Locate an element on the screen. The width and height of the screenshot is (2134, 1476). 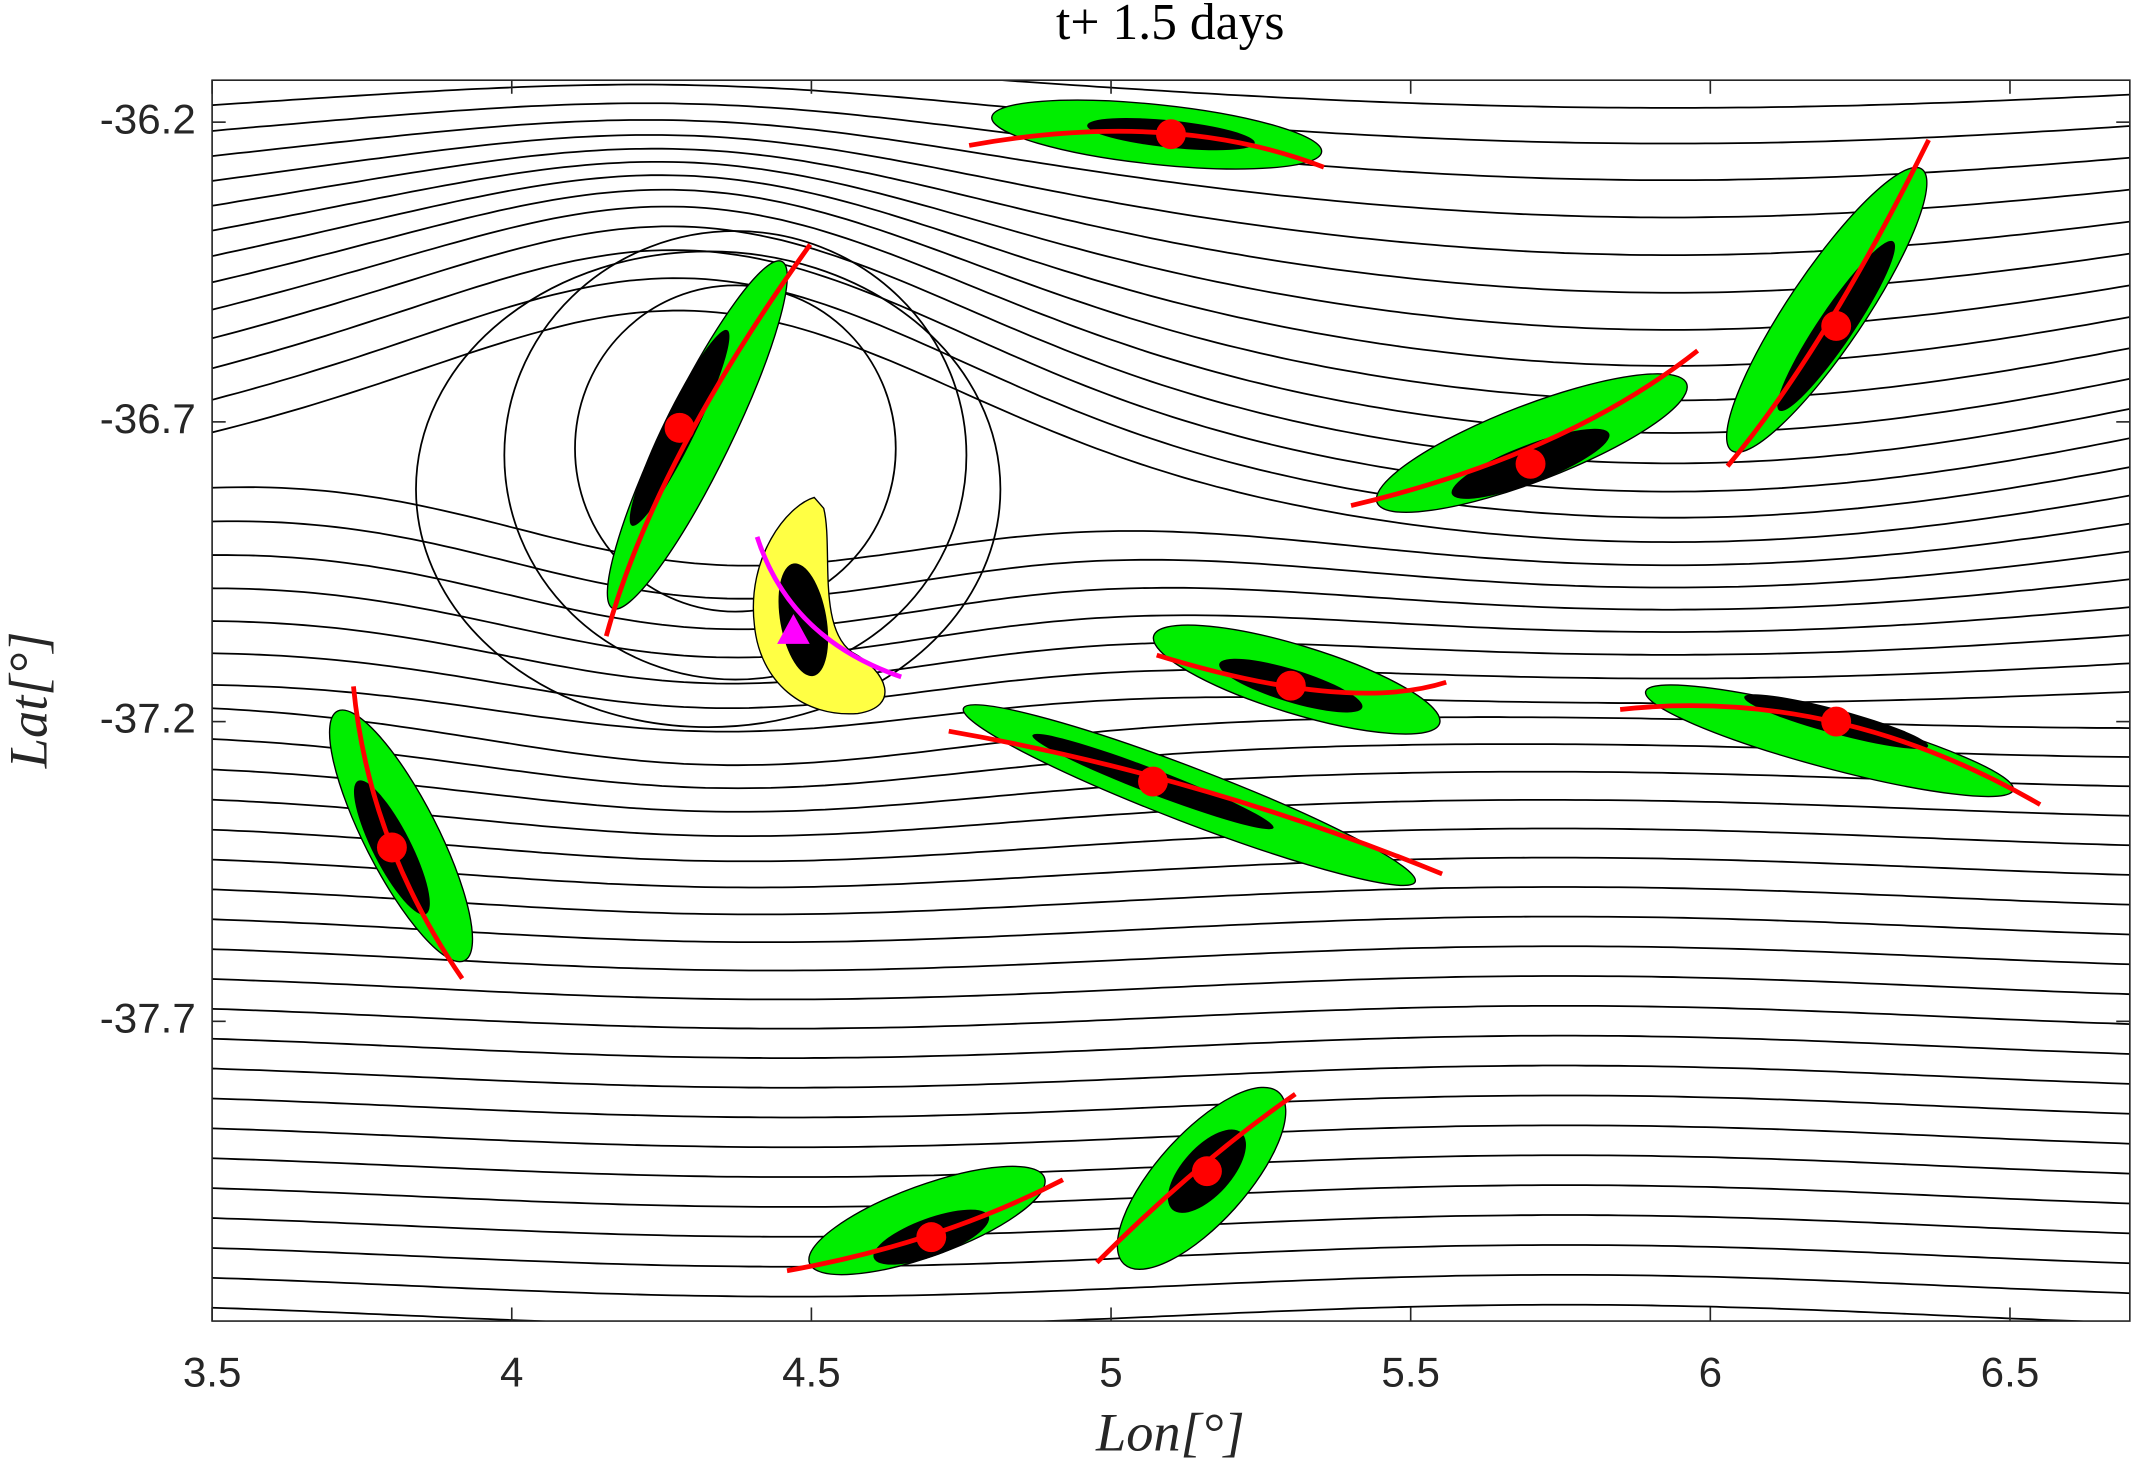
x-axis-label: Lon[°] is located at coordinates (1170, 1432).